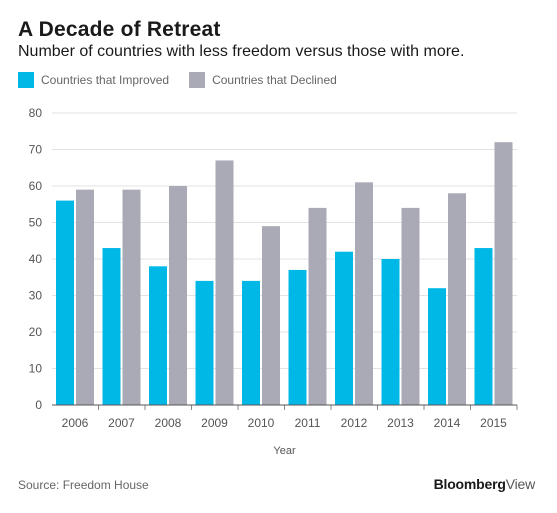 This screenshot has width=557, height=513. Describe the element at coordinates (469, 484) in the screenshot. I see `logo-bold-text: Bloomberg` at that location.